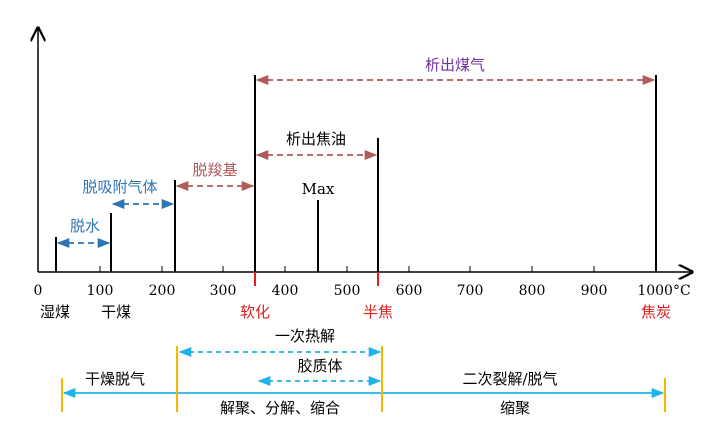 The image size is (702, 443). What do you see at coordinates (280, 408) in the screenshot?
I see `stage-label: 解聚、分解、缩合` at bounding box center [280, 408].